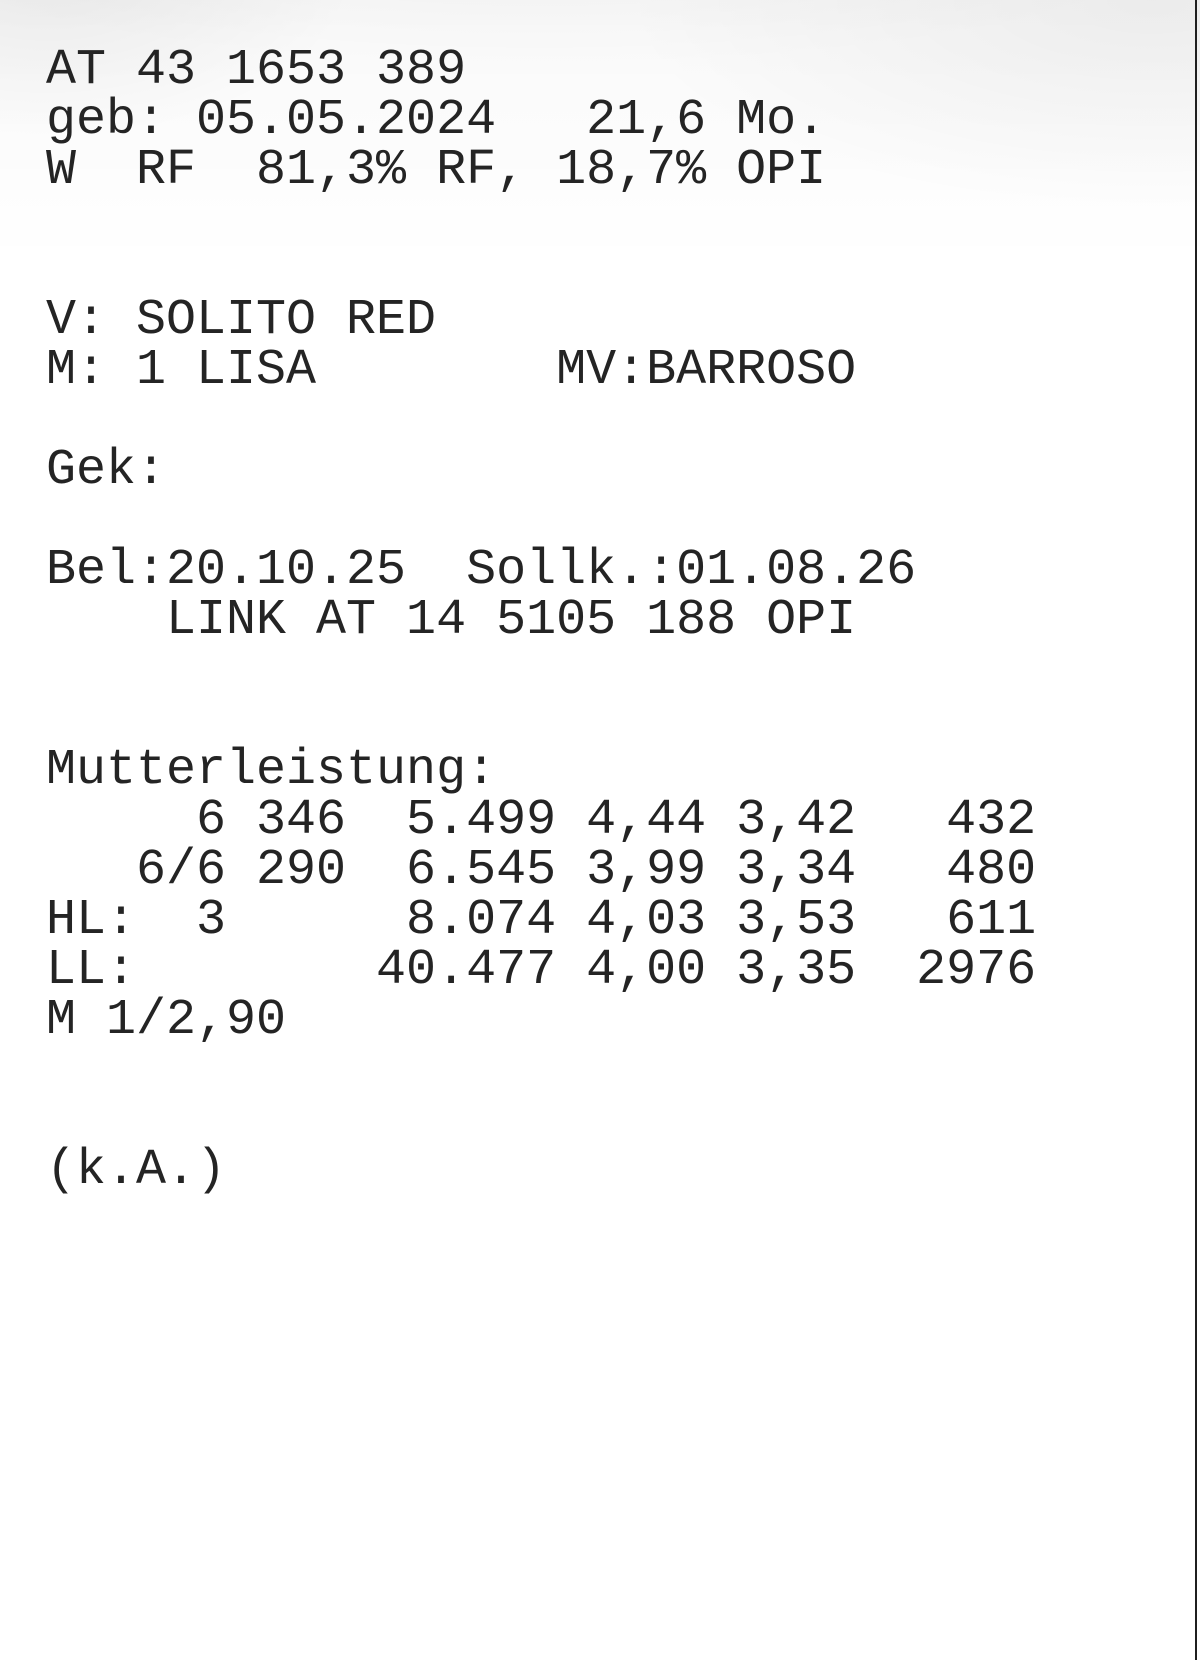 This screenshot has height=1660, width=1200. What do you see at coordinates (541, 970) in the screenshot?
I see `lifetime-row-line: LL: 40.477 4,00 3,35 2976` at bounding box center [541, 970].